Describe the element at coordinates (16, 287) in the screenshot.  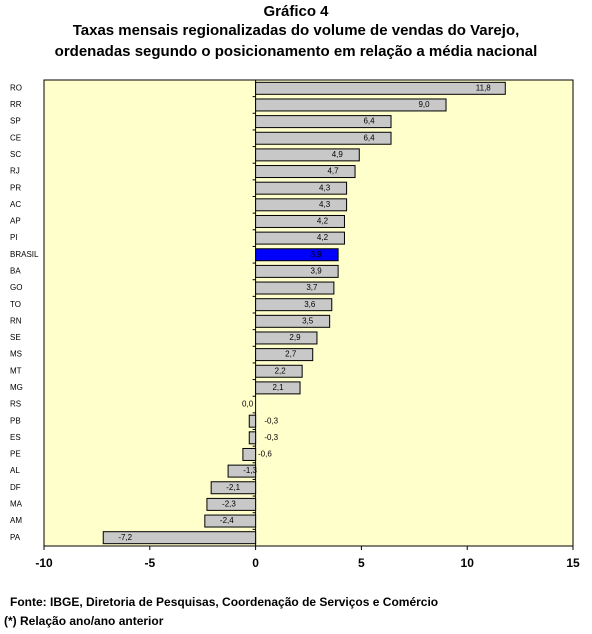
I see `y-tick-label: GO` at that location.